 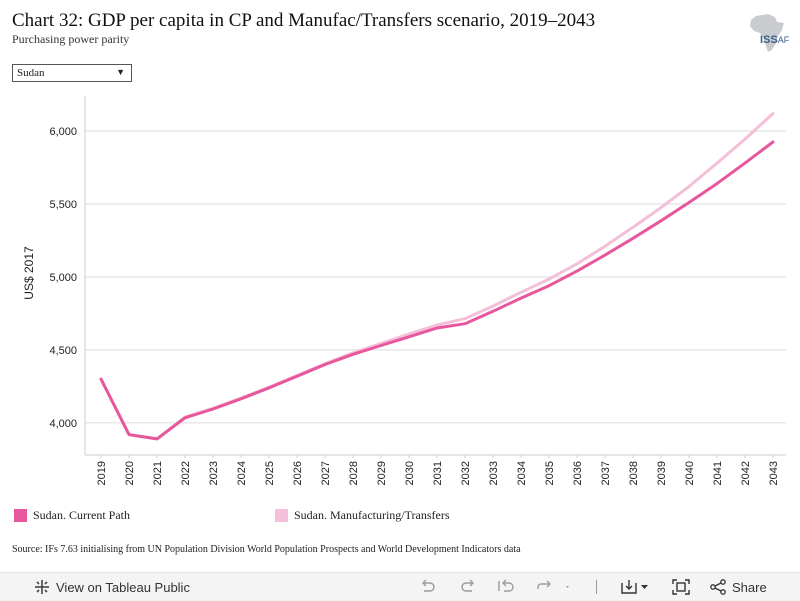 I want to click on share-button: Share, so click(x=738, y=587).